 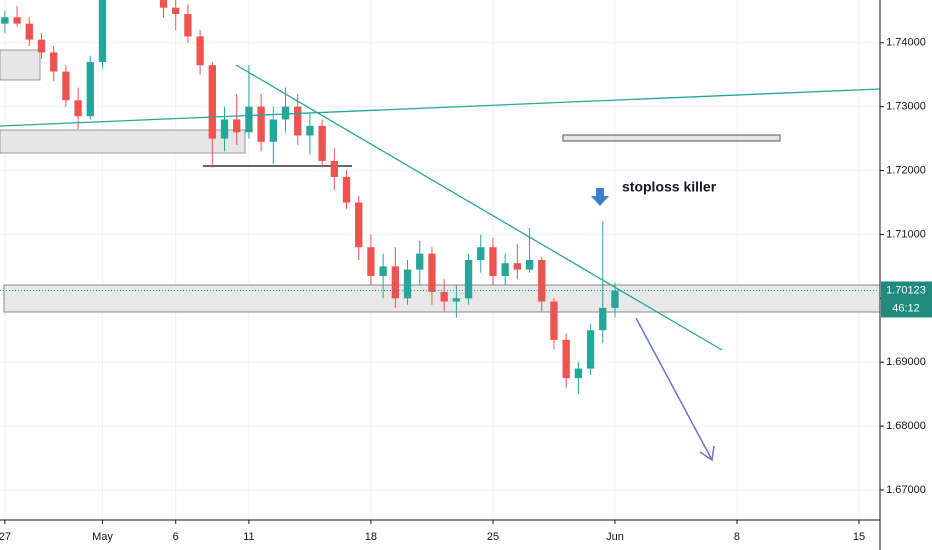 I want to click on x-tick-label: 6, so click(x=176, y=537).